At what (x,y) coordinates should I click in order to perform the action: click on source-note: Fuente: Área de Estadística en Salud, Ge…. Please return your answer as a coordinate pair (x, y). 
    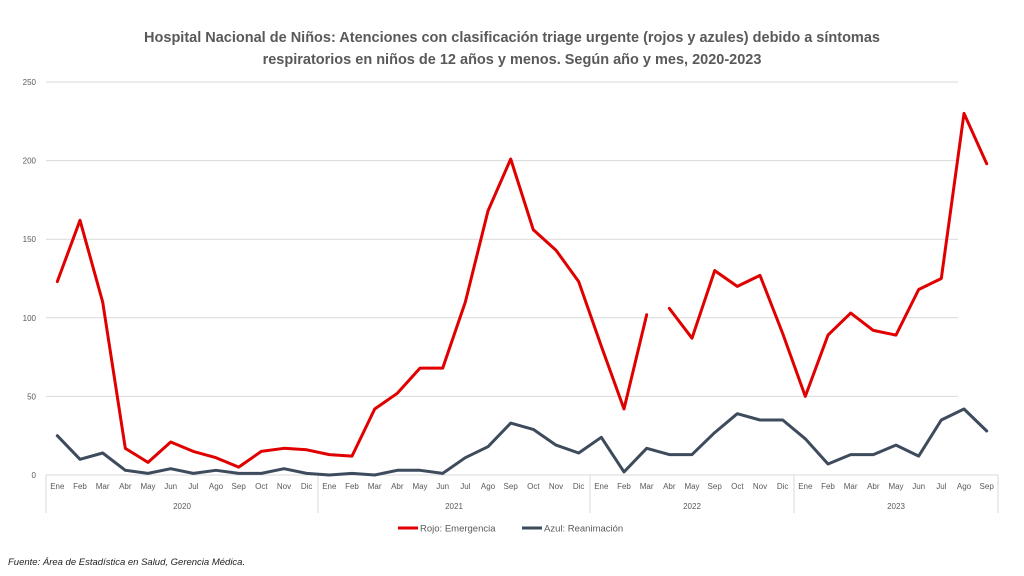
    Looking at the image, I should click on (127, 562).